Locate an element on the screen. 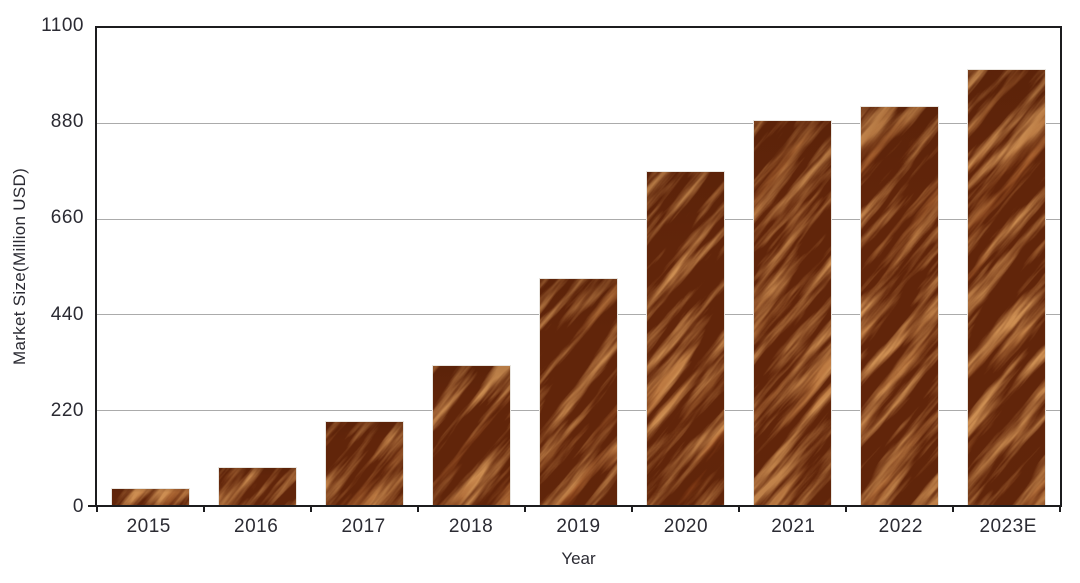 This screenshot has width=1080, height=583. y-tick-label: 440 is located at coordinates (67, 314).